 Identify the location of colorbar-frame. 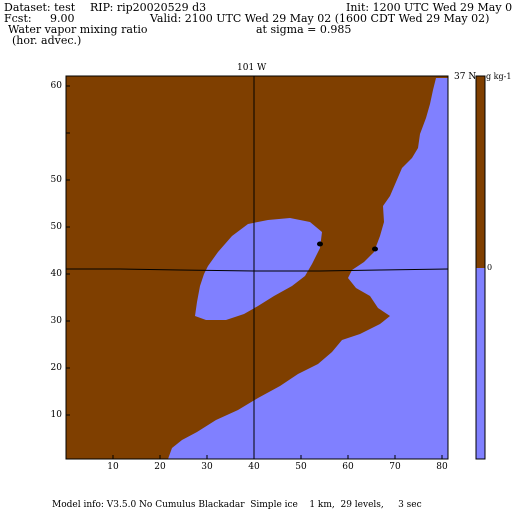
(480, 267).